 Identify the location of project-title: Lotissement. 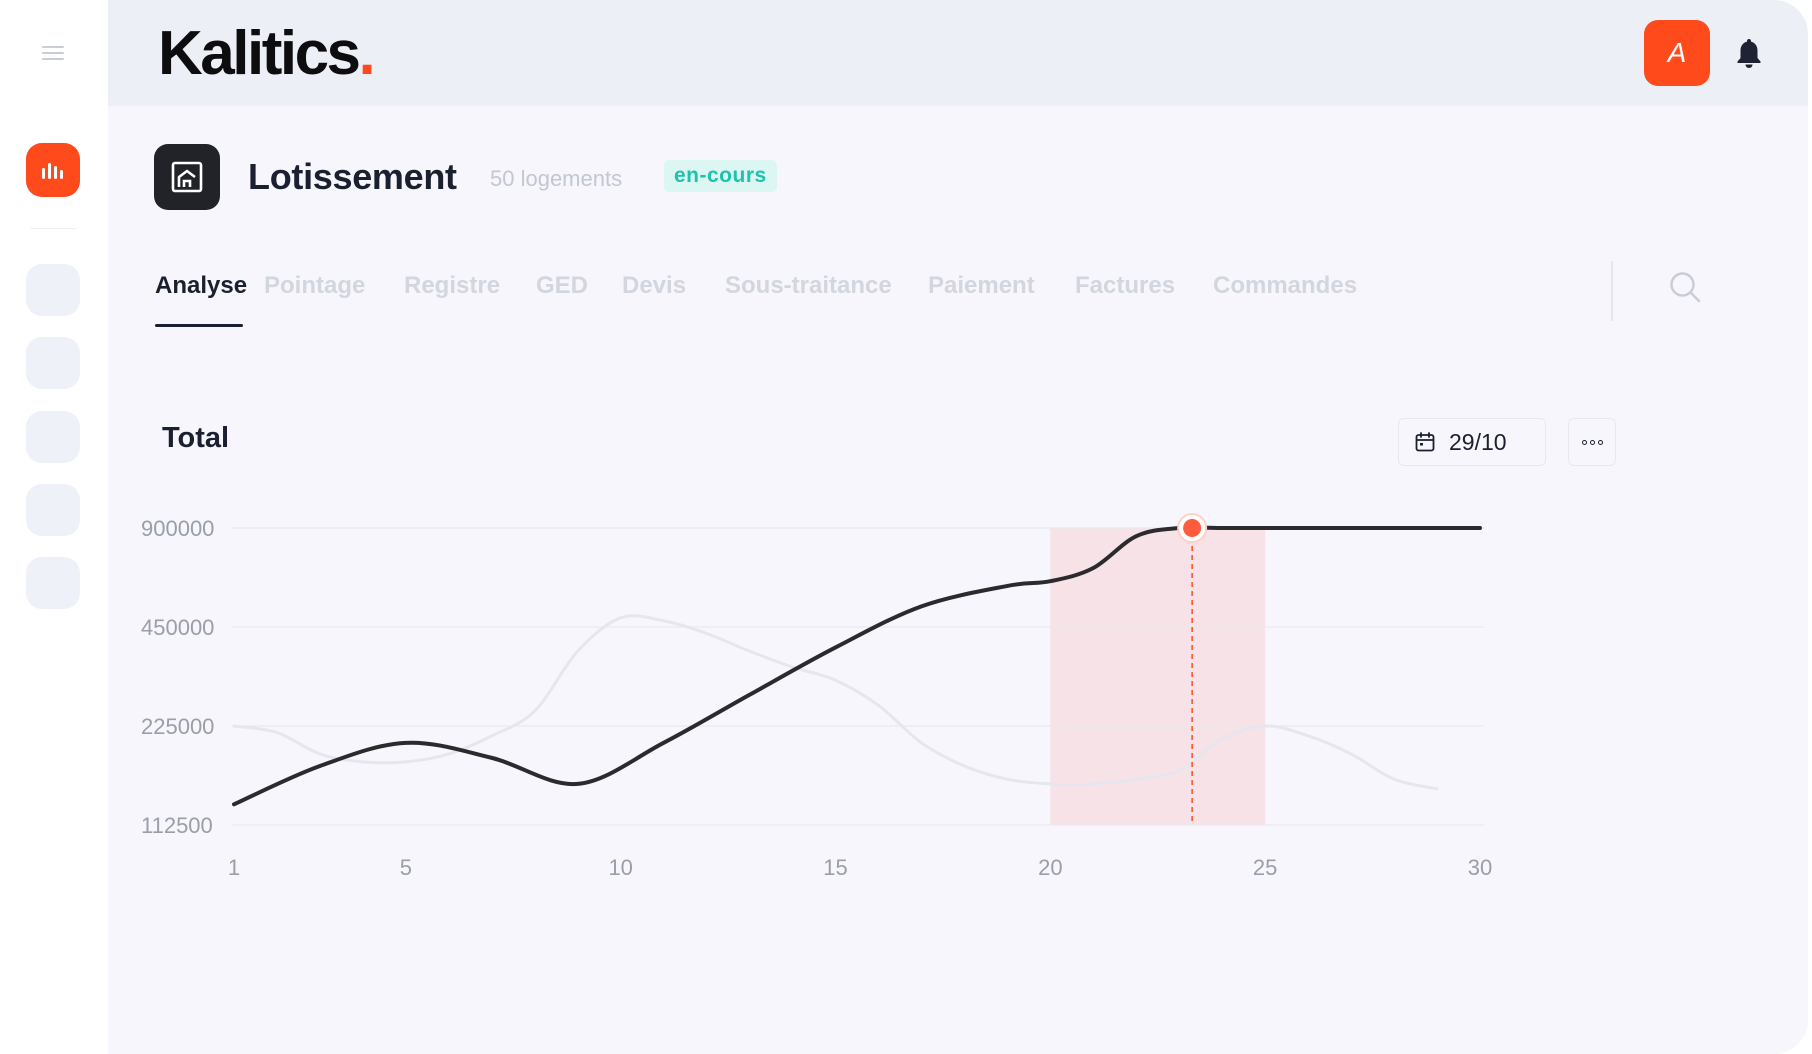
(352, 176).